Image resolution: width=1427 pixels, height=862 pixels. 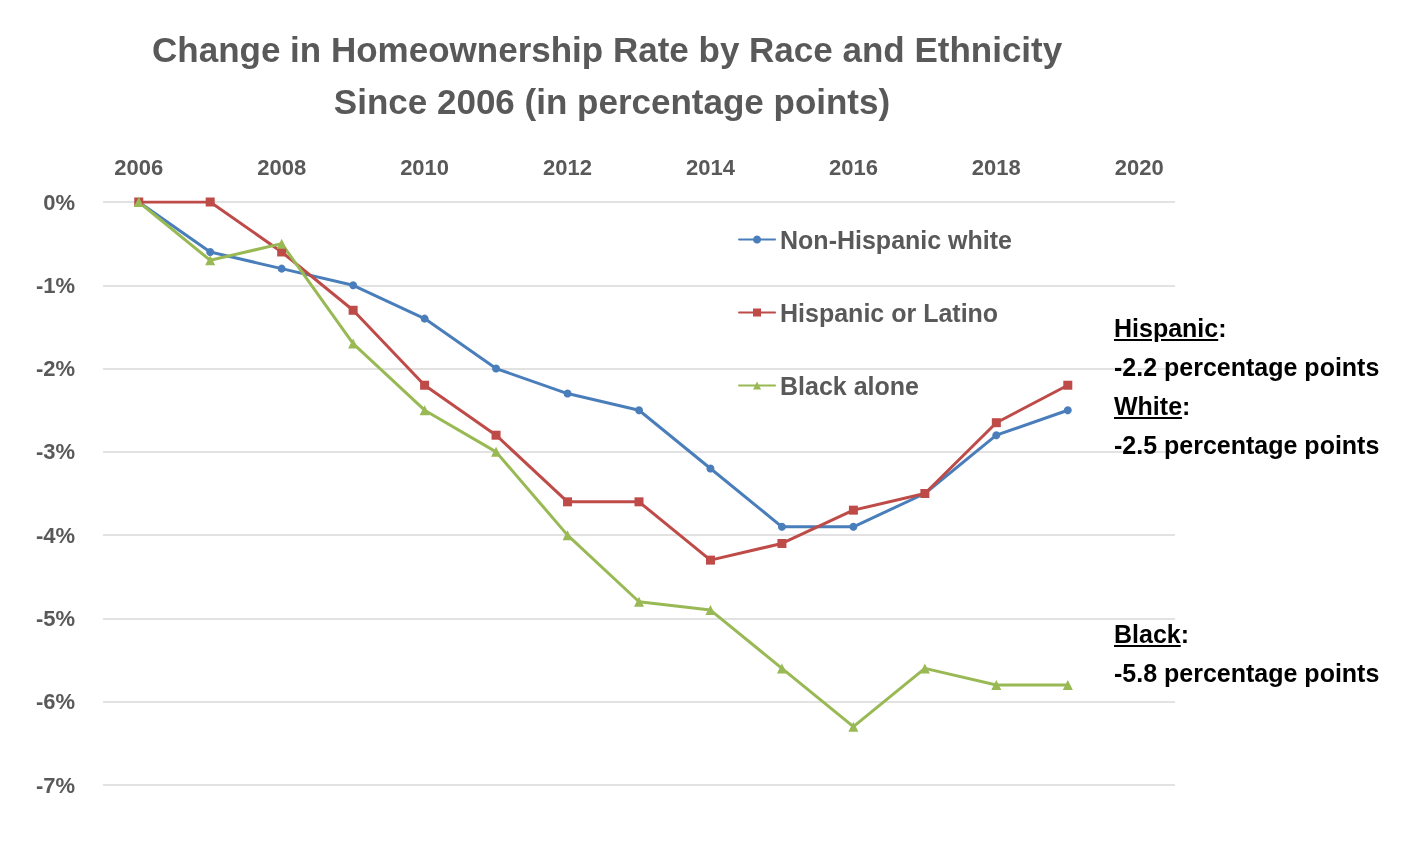 I want to click on y-tick-label: -1%, so click(x=55, y=285).